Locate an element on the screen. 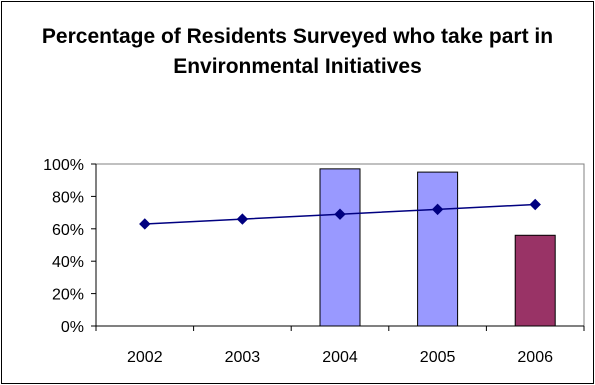  y-tick-label: 60% is located at coordinates (68, 230).